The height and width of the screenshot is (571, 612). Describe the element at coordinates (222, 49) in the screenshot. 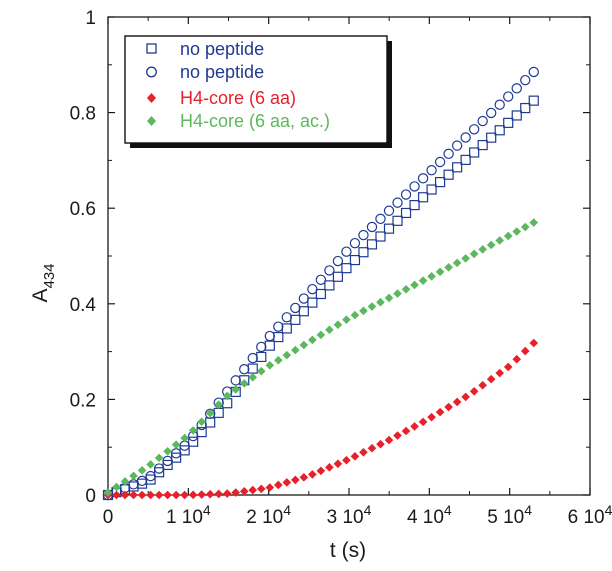

I see `legend-label-1: no peptide` at that location.